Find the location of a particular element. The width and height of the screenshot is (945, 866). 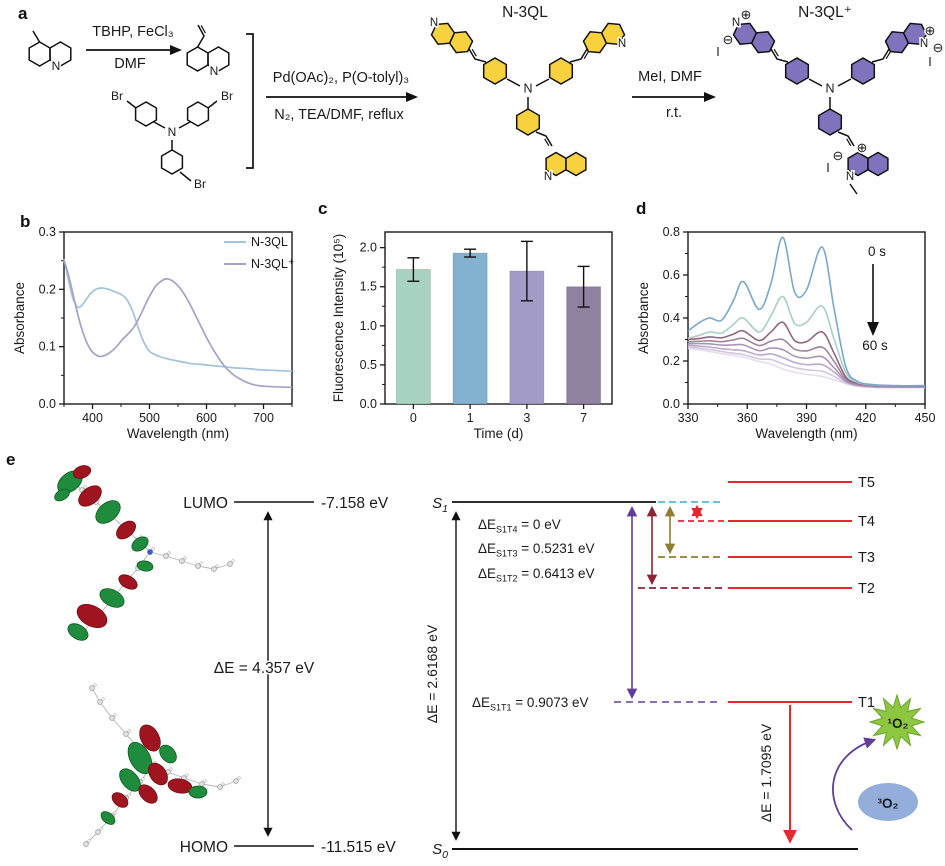

homo-lumo-gap-value: ΔE = 4.357 eV is located at coordinates (264, 668).